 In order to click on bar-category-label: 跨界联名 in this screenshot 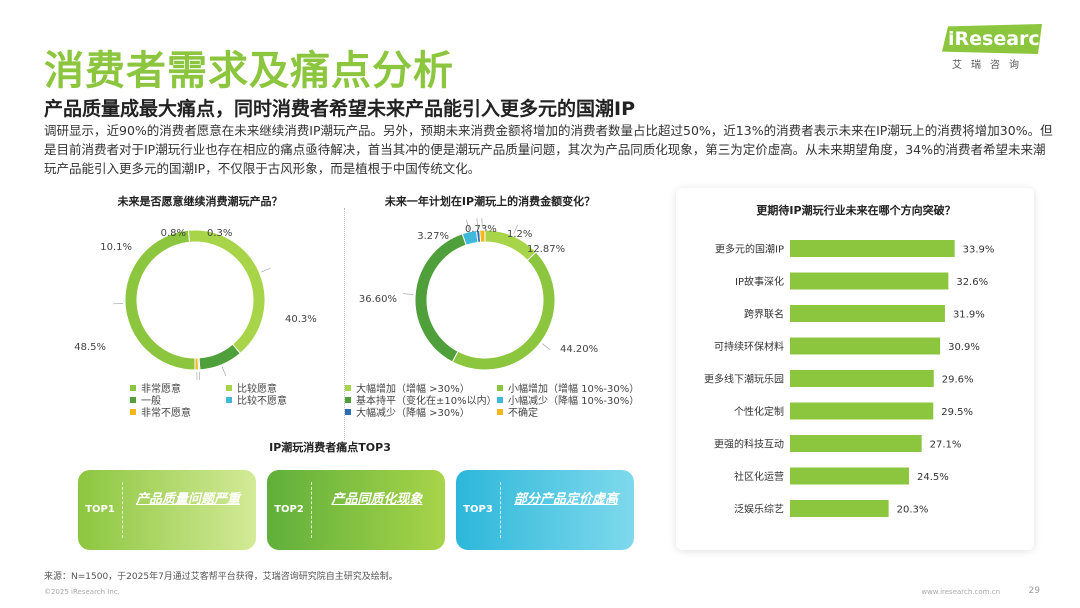, I will do `click(764, 314)`.